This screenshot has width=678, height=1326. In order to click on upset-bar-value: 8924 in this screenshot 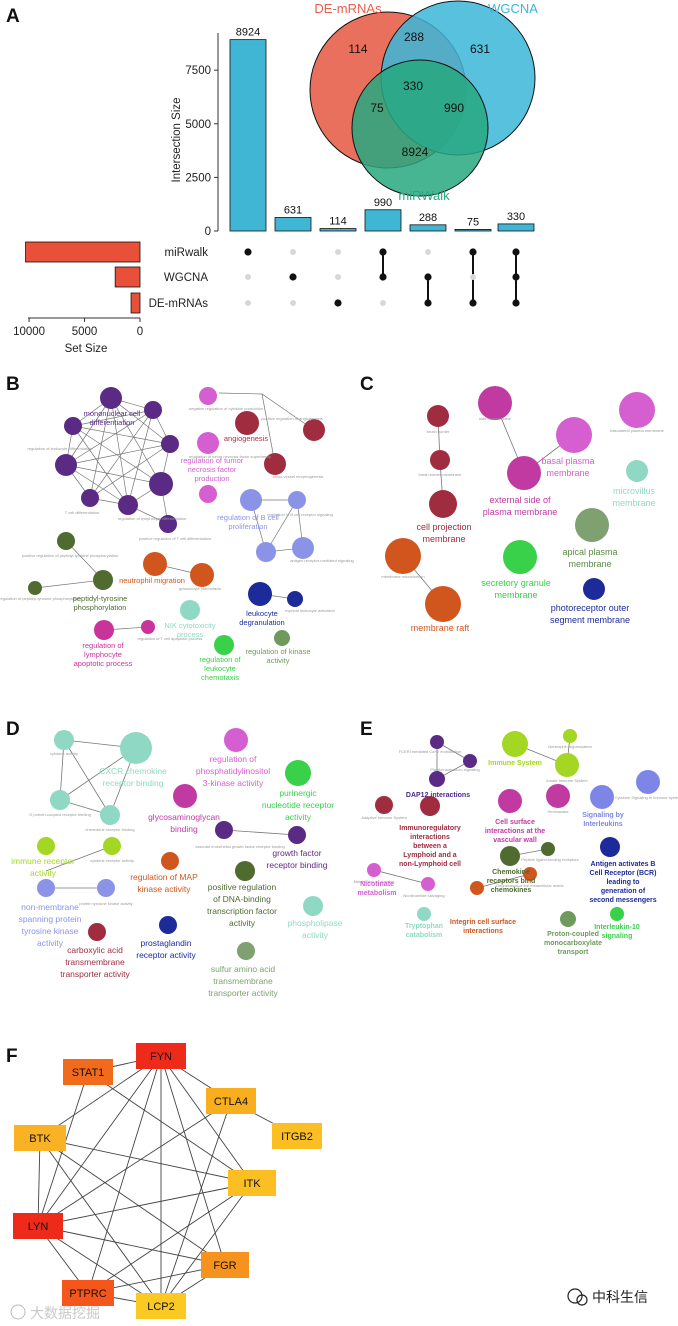, I will do `click(248, 33)`.